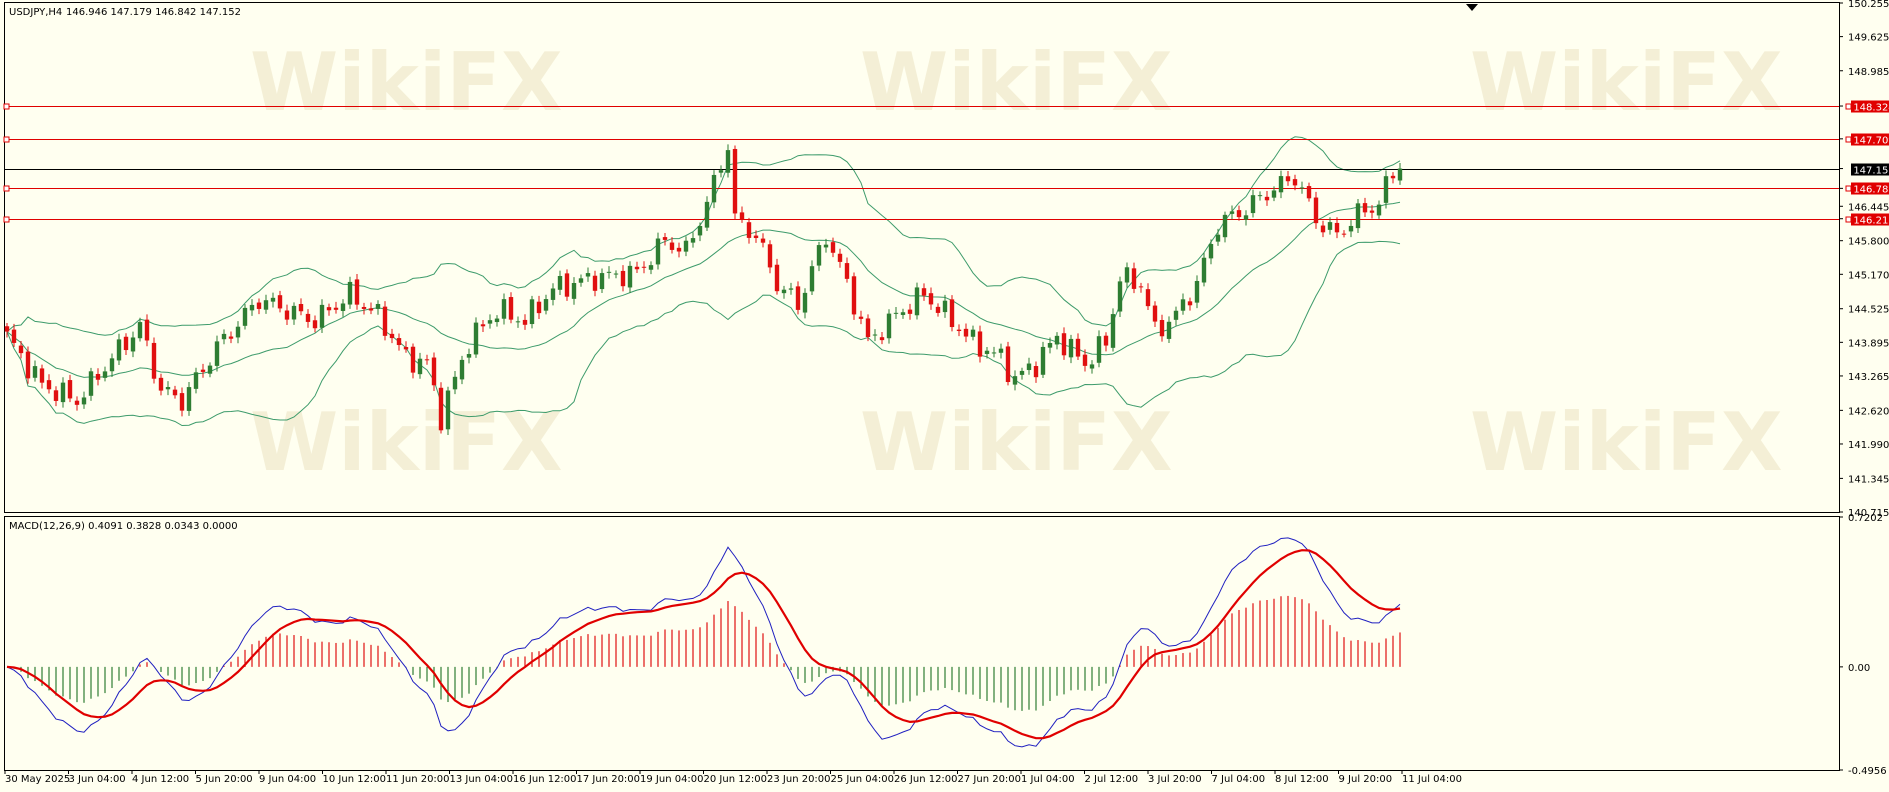  What do you see at coordinates (160, 779) in the screenshot?
I see `time-axis-label: 4 Jun 12:00` at bounding box center [160, 779].